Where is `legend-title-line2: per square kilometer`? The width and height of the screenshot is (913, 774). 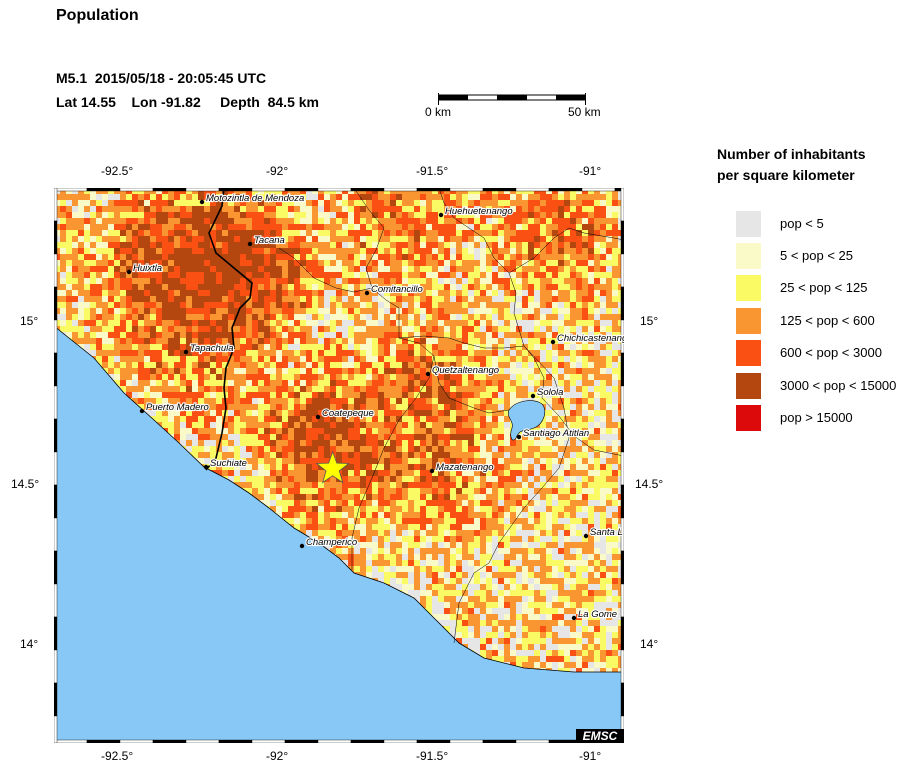 legend-title-line2: per square kilometer is located at coordinates (786, 175).